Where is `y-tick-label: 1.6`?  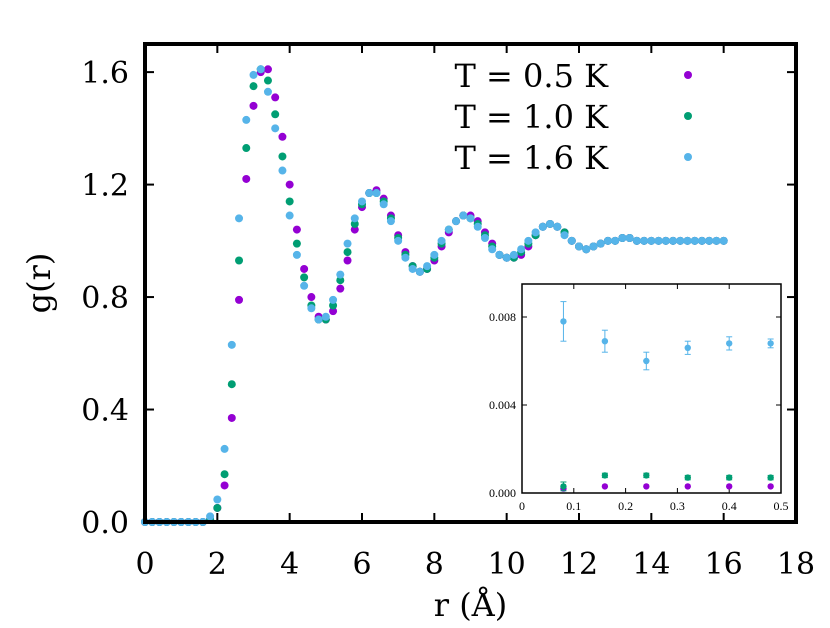
y-tick-label: 1.6 is located at coordinates (105, 73).